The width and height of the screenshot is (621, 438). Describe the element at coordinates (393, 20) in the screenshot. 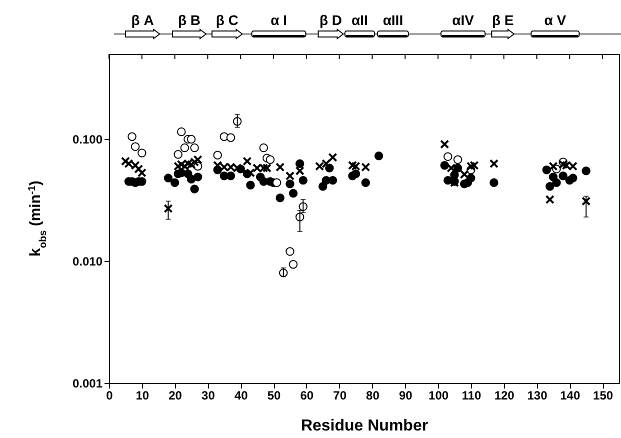

I see `text: αIII` at that location.